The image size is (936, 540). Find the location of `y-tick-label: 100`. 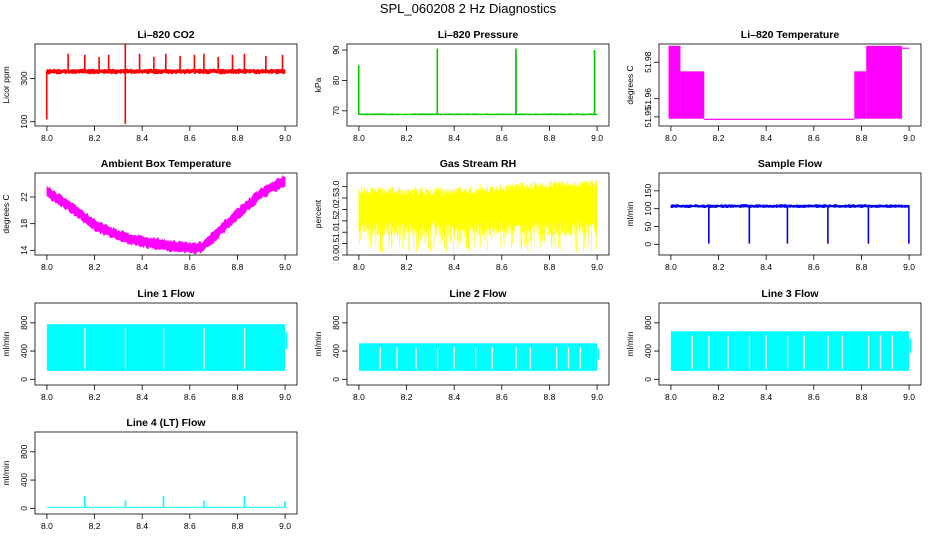

y-tick-label: 100 is located at coordinates (24, 121).